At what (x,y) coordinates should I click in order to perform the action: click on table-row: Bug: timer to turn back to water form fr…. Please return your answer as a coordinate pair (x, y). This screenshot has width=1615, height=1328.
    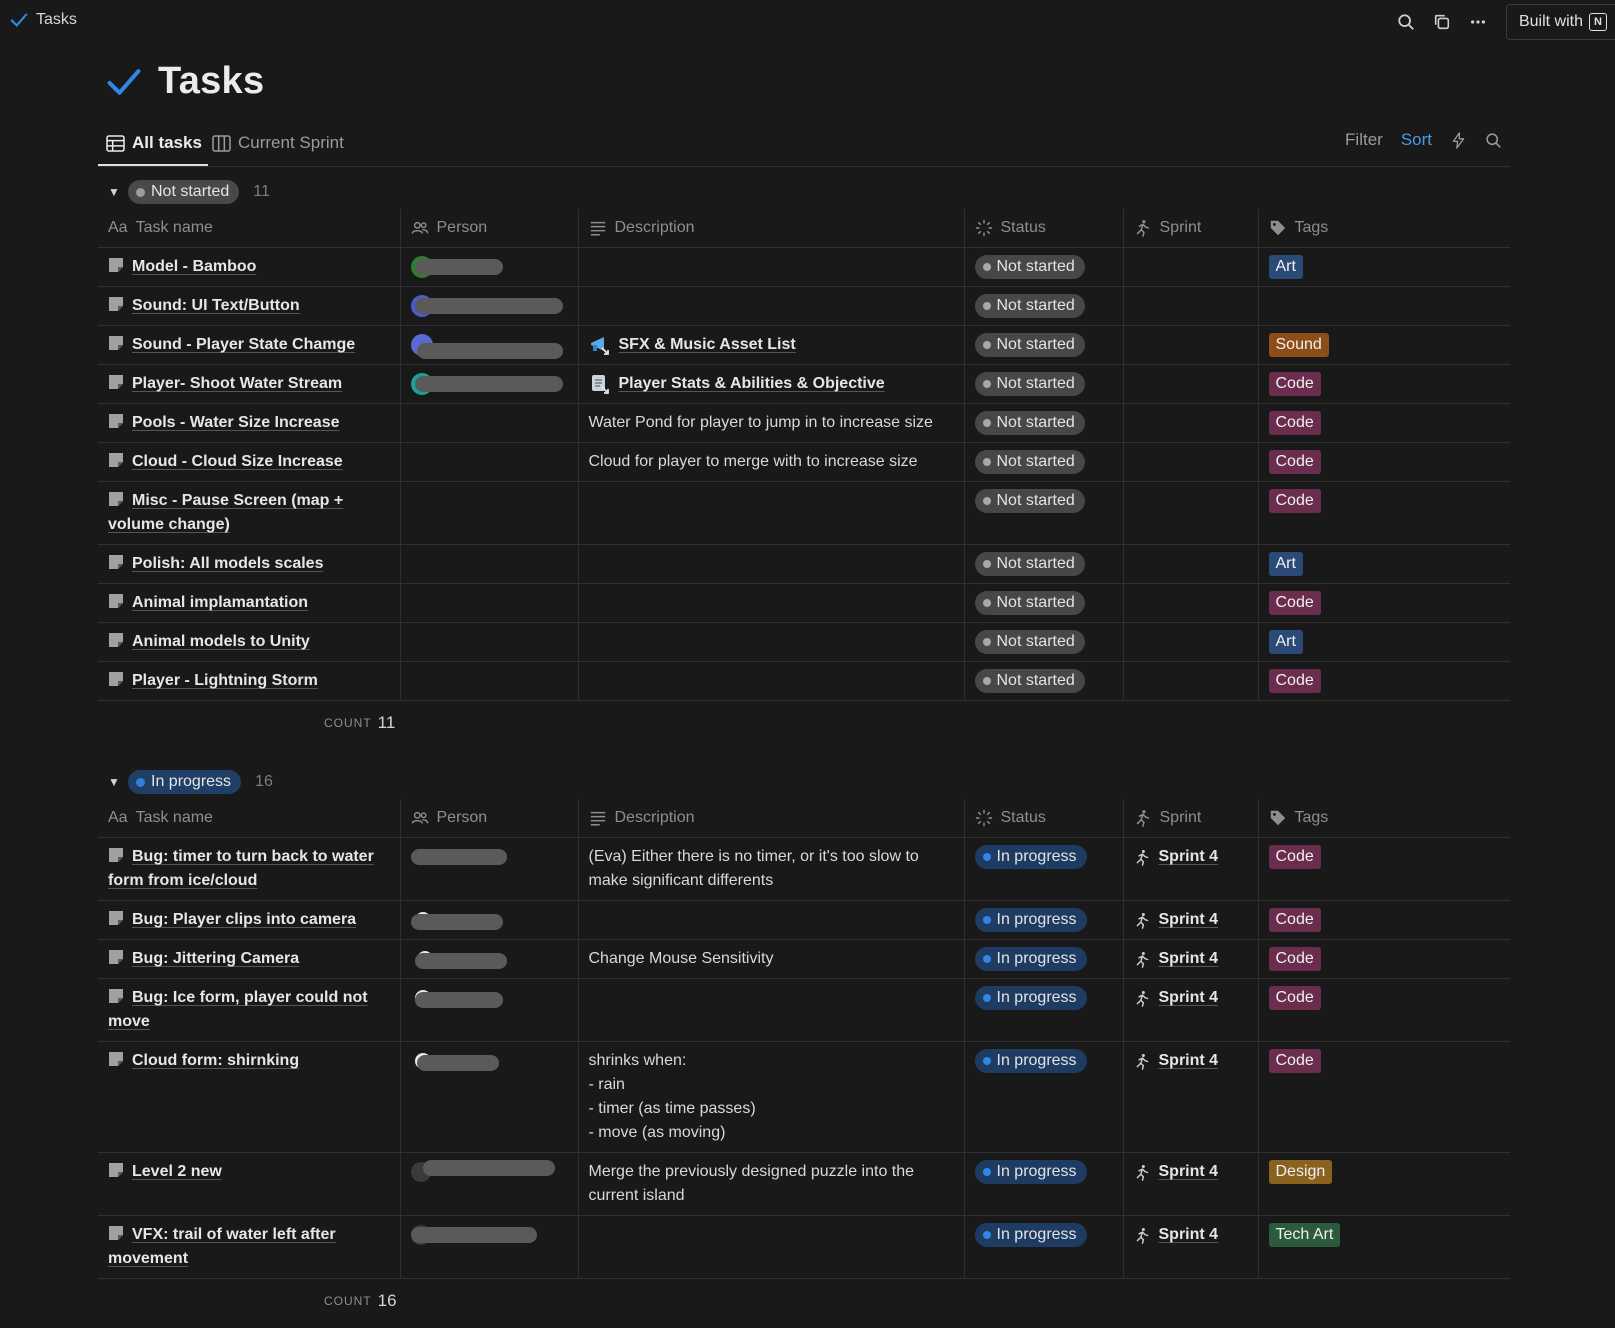
    Looking at the image, I should click on (804, 869).